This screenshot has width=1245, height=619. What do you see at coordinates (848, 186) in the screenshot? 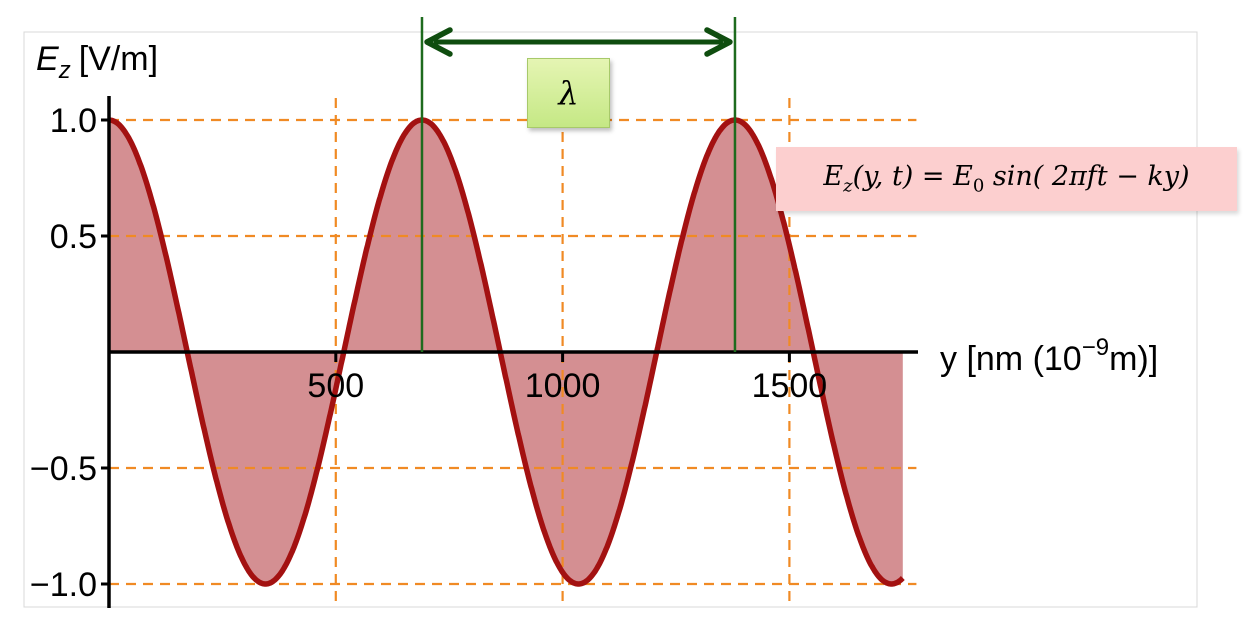
I see `formula-sub: z` at bounding box center [848, 186].